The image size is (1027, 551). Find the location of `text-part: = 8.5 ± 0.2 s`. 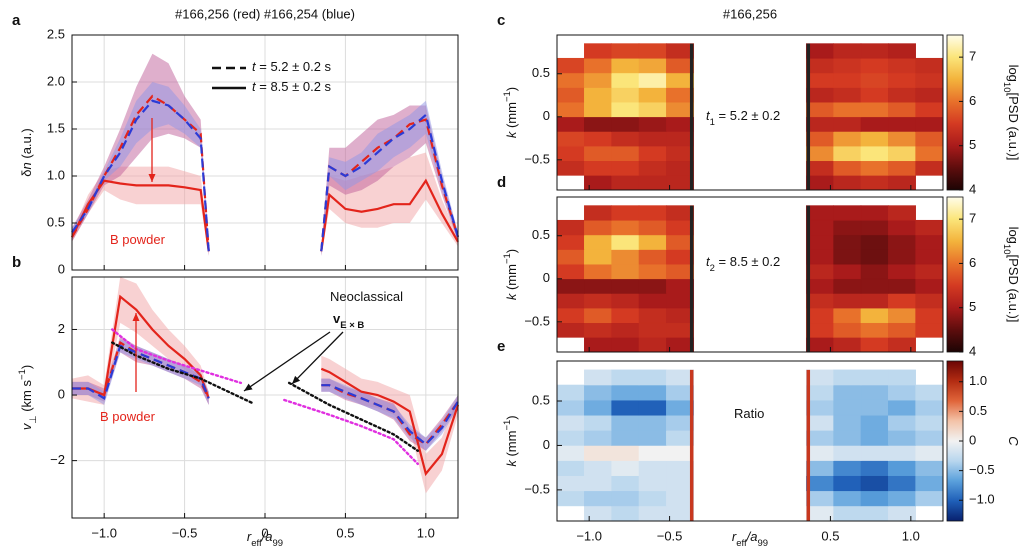

text-part: = 8.5 ± 0.2 s is located at coordinates (294, 86).